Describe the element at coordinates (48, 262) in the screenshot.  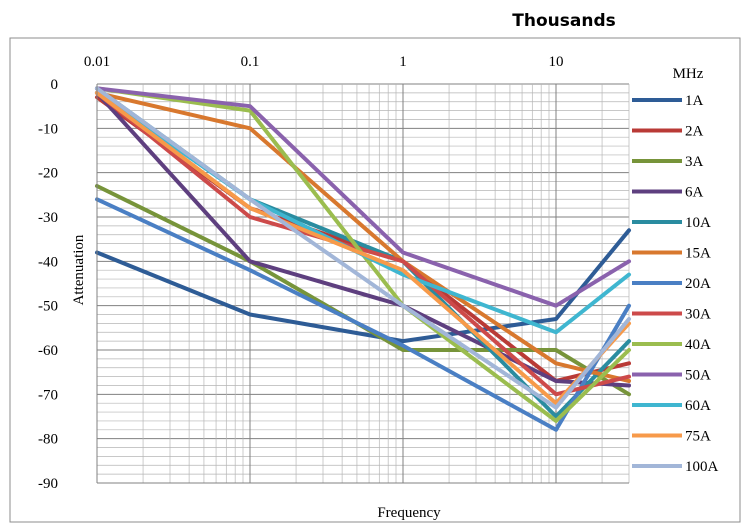
I see `y-tick-label: -40` at that location.